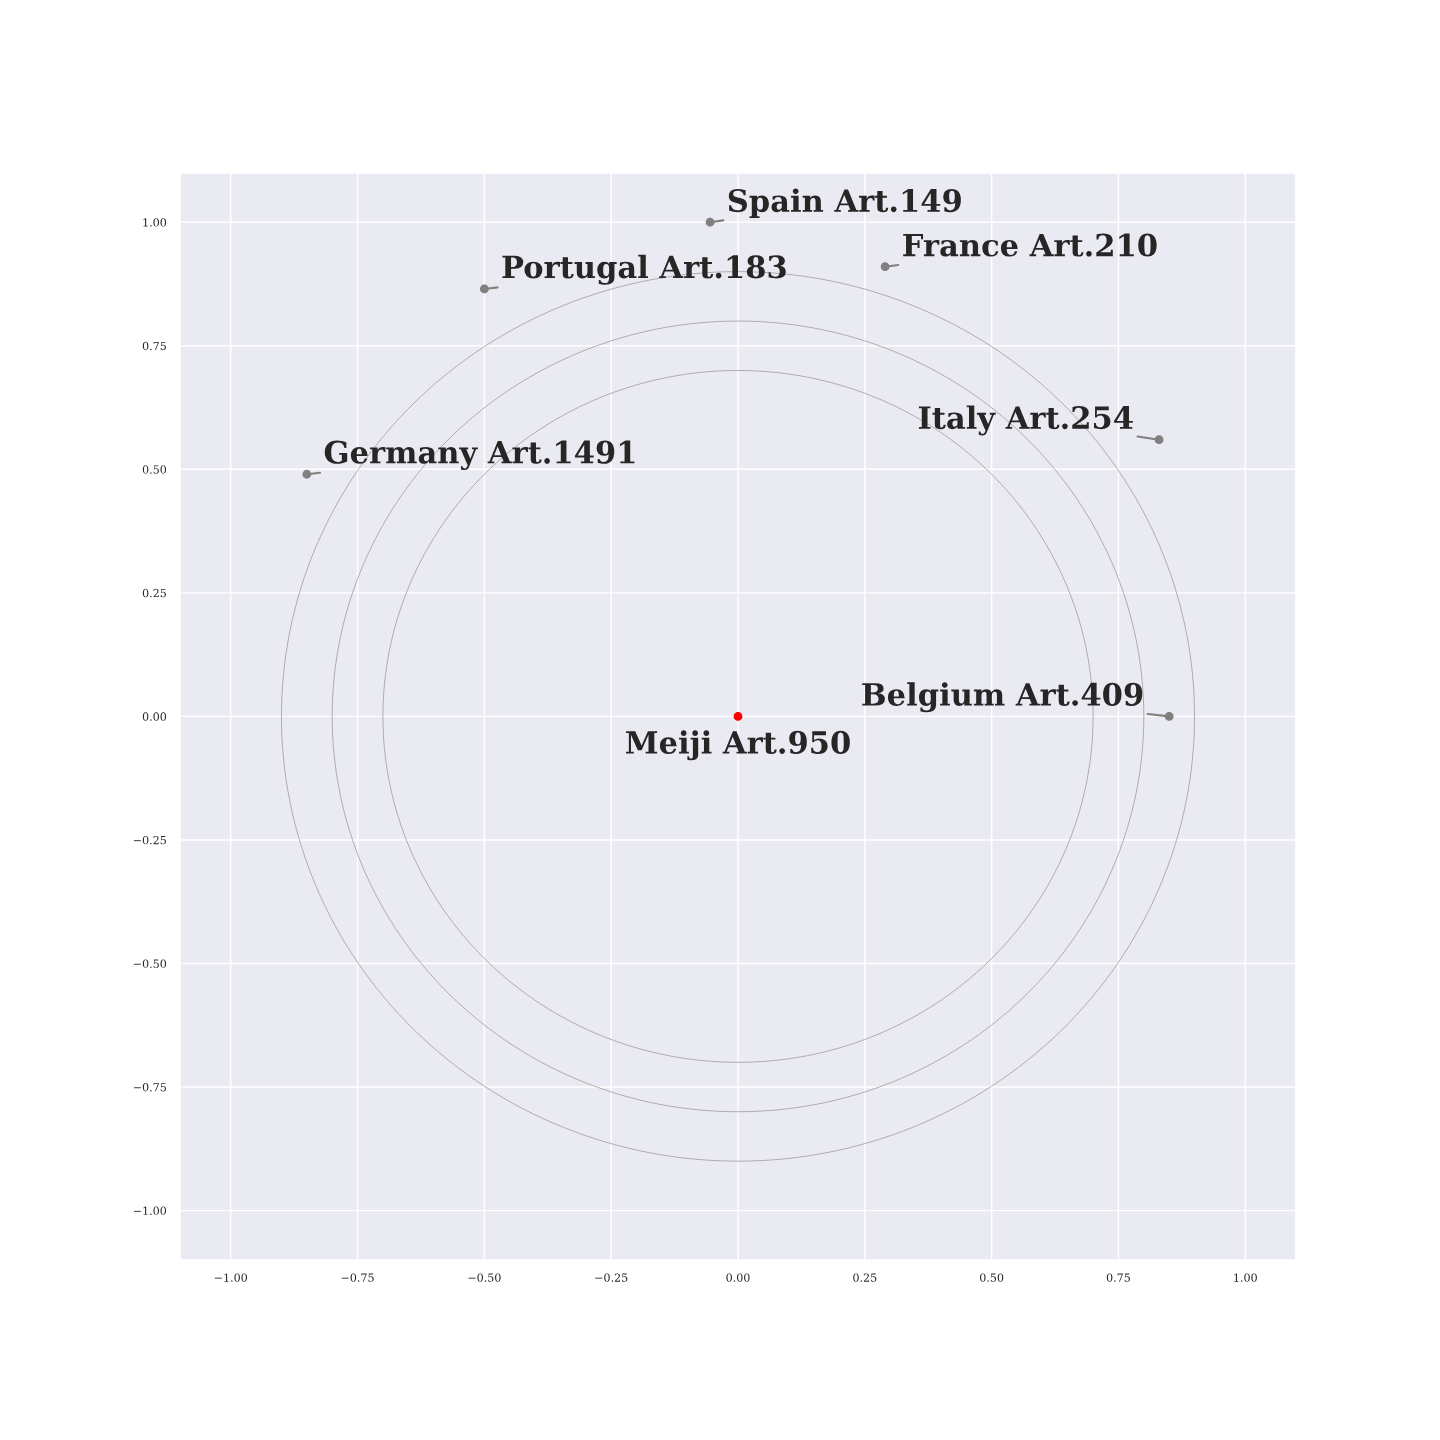 This screenshot has height=1440, width=1440. I want to click on annotation: Italy Art.254, so click(1025, 420).